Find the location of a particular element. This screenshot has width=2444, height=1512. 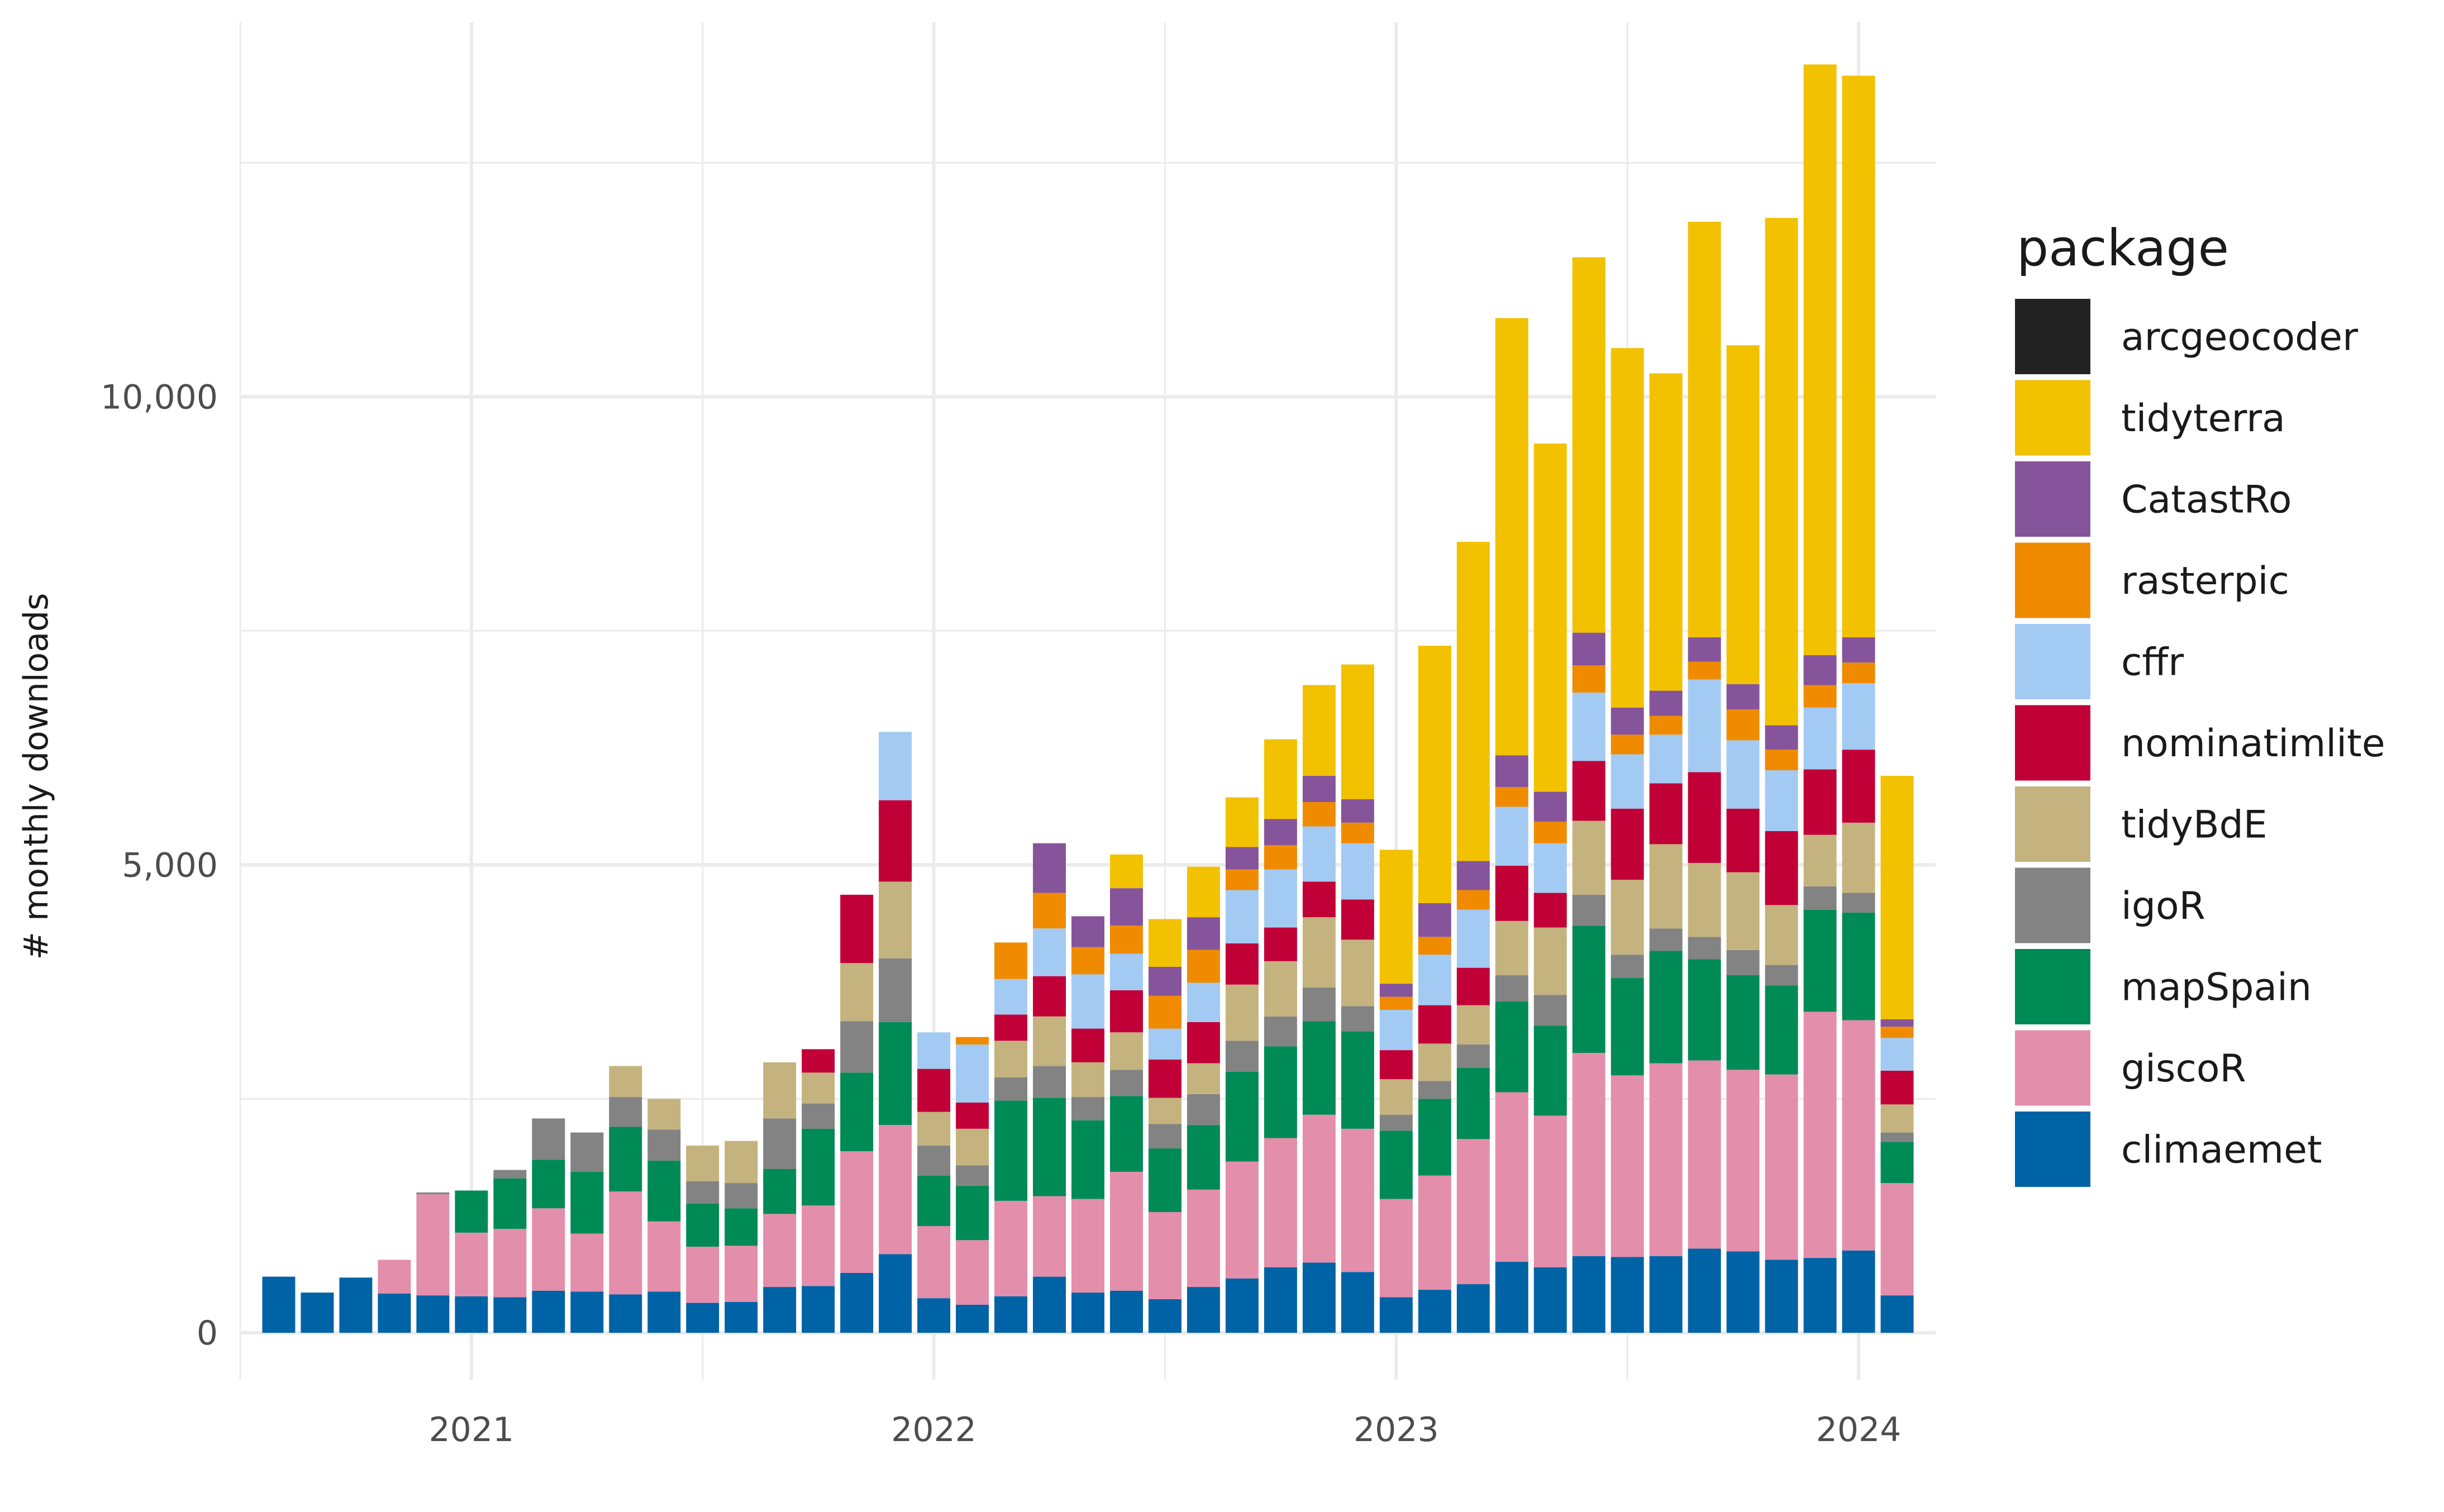

legend-key-igoR is located at coordinates (2052, 905).